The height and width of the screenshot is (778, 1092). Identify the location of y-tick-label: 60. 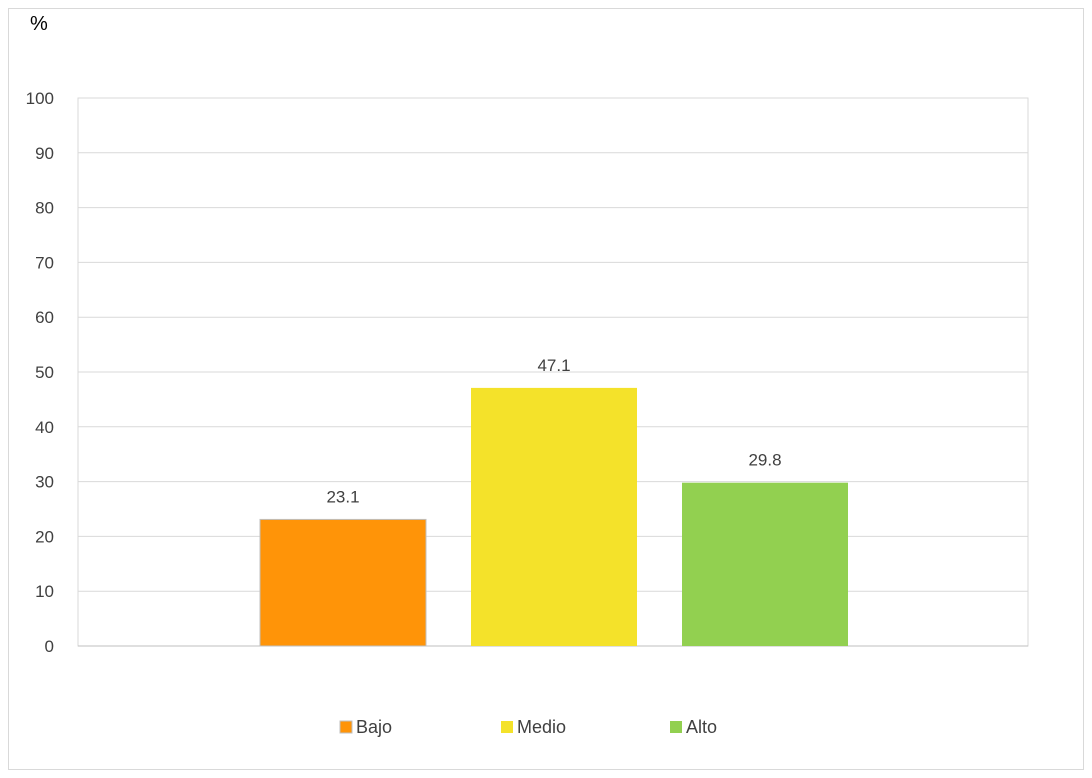
(44, 317).